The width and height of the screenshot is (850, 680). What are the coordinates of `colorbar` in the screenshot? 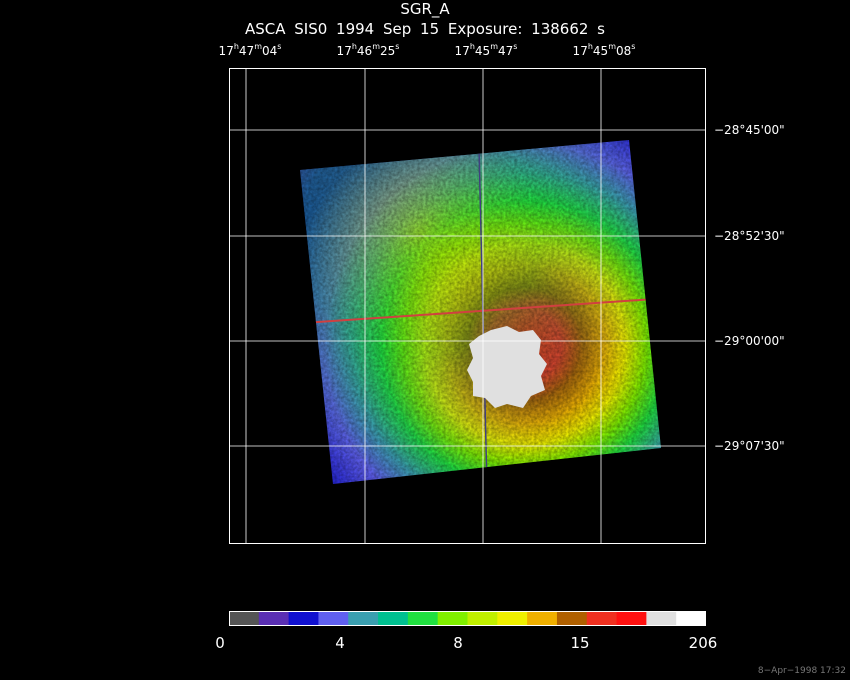 It's located at (467, 618).